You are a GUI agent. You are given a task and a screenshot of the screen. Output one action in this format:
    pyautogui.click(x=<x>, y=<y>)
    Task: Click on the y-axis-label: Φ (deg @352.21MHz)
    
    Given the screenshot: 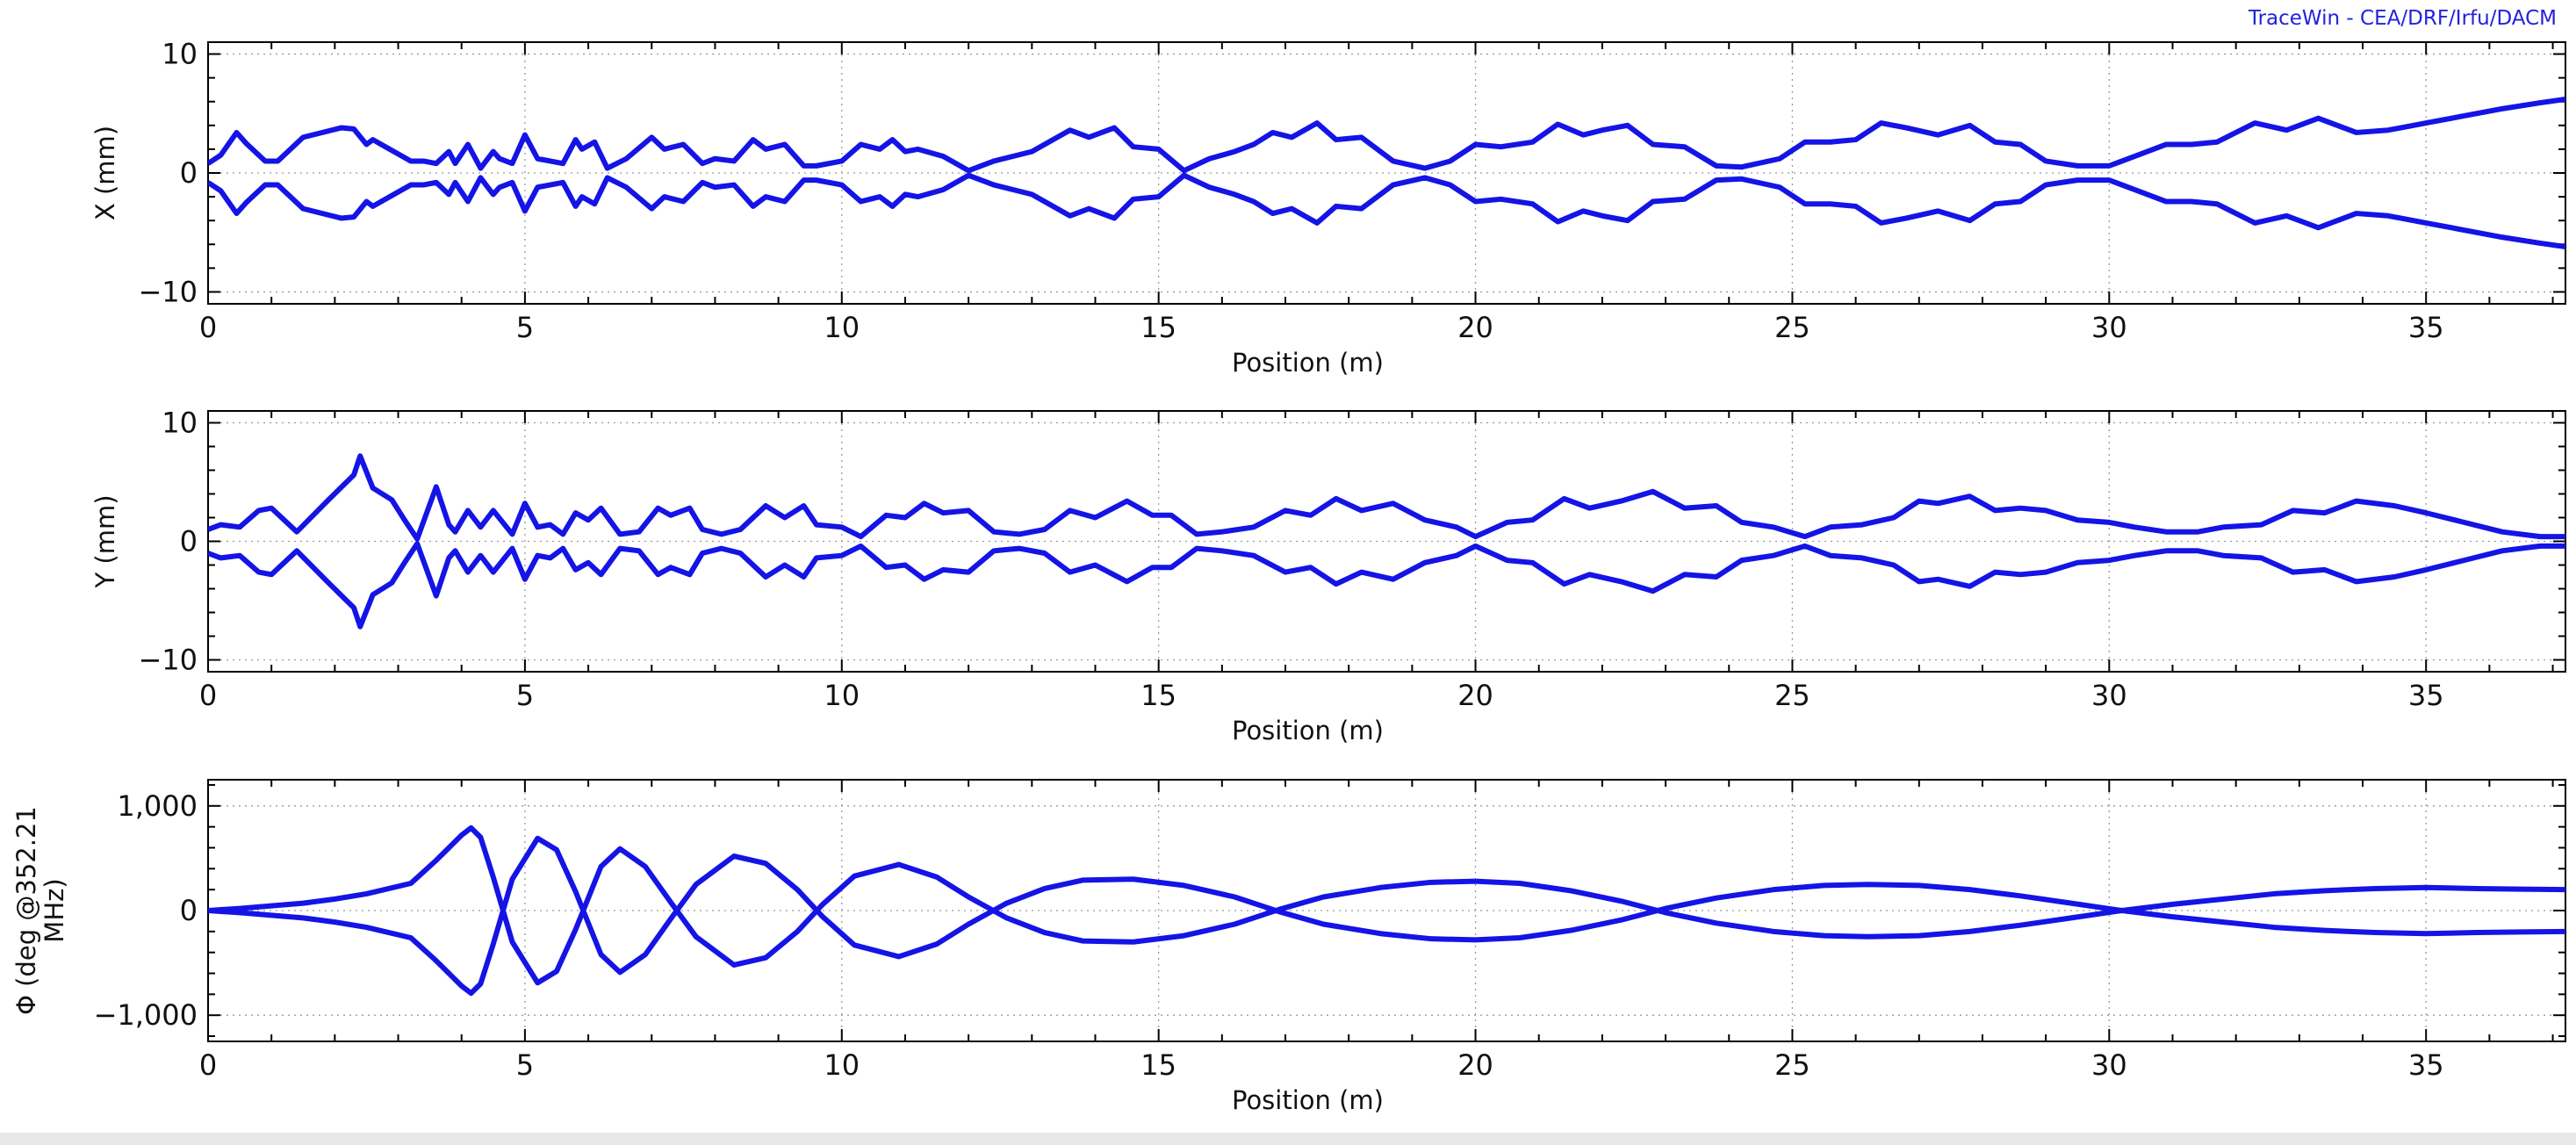 What is the action you would take?
    pyautogui.click(x=40, y=910)
    